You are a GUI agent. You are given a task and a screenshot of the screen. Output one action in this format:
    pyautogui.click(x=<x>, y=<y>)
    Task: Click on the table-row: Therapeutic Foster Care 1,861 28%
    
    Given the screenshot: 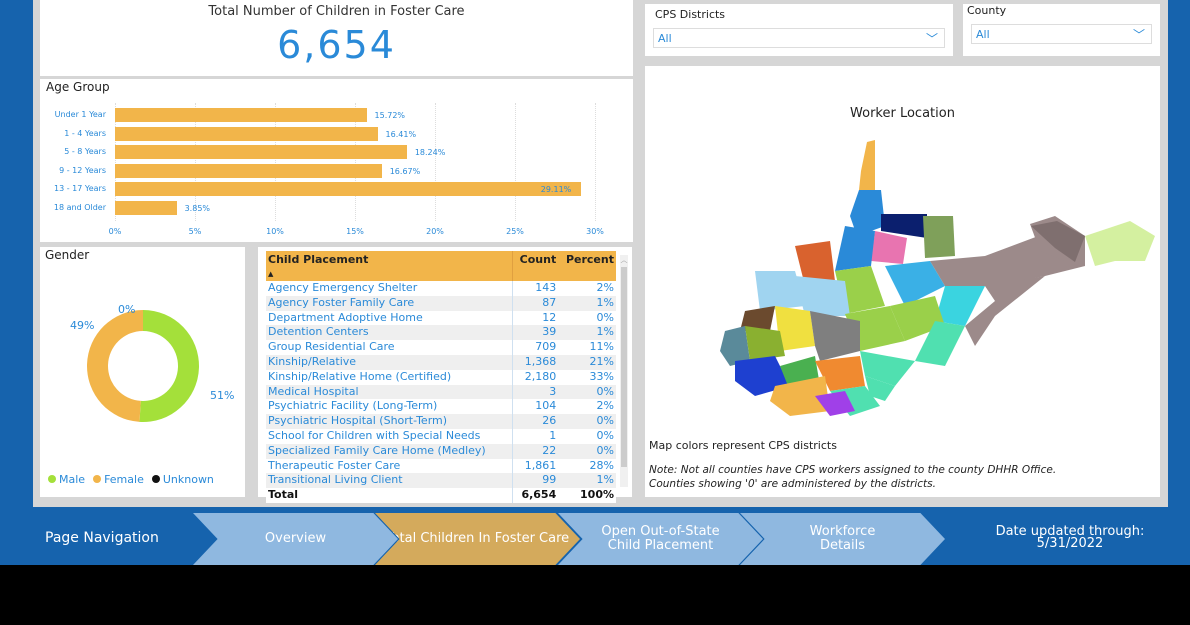 What is the action you would take?
    pyautogui.click(x=441, y=466)
    